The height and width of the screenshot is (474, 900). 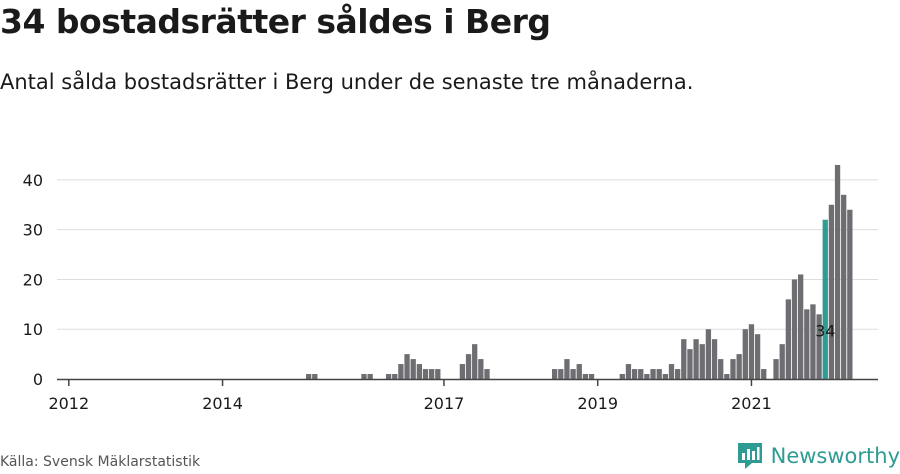 I want to click on y-tick-label: 0, so click(x=38, y=379).